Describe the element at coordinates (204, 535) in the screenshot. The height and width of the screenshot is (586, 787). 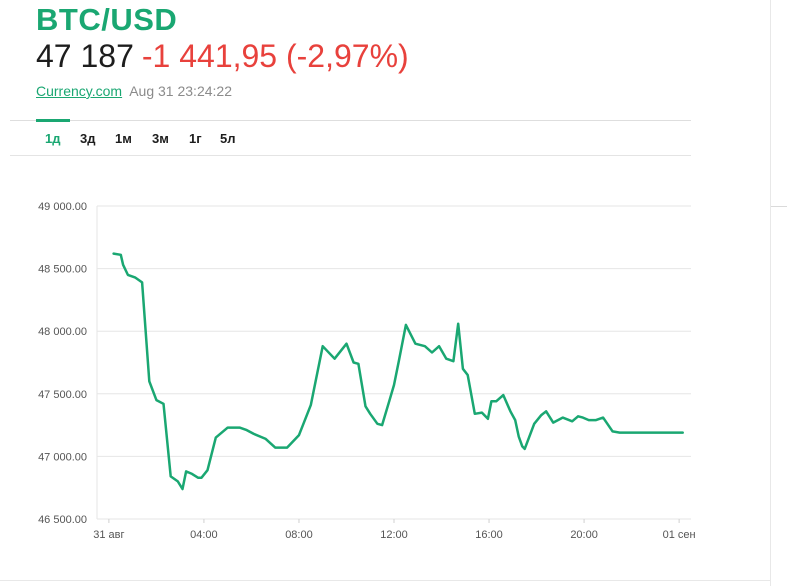
I see `x-tick-label: 04:00` at that location.